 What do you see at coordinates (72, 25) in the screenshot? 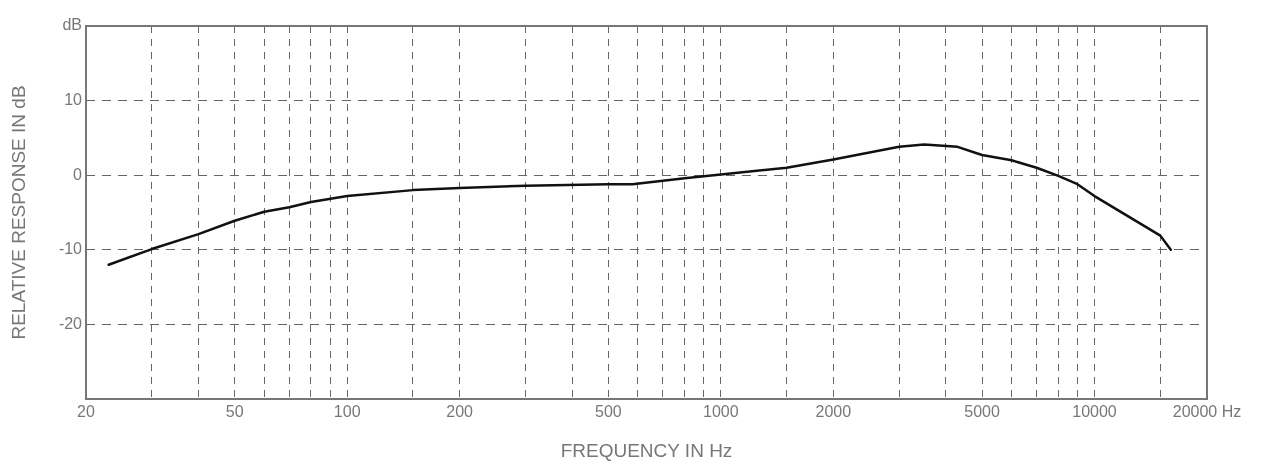
I see `y-tick-label: dB` at bounding box center [72, 25].